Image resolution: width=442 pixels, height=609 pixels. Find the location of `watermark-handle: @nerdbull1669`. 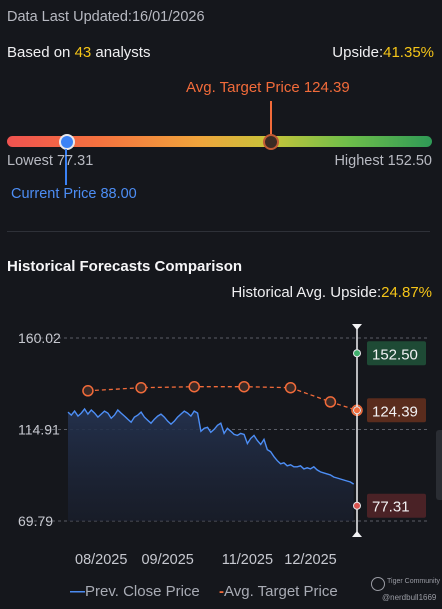

watermark-handle: @nerdbull1669 is located at coordinates (409, 597).